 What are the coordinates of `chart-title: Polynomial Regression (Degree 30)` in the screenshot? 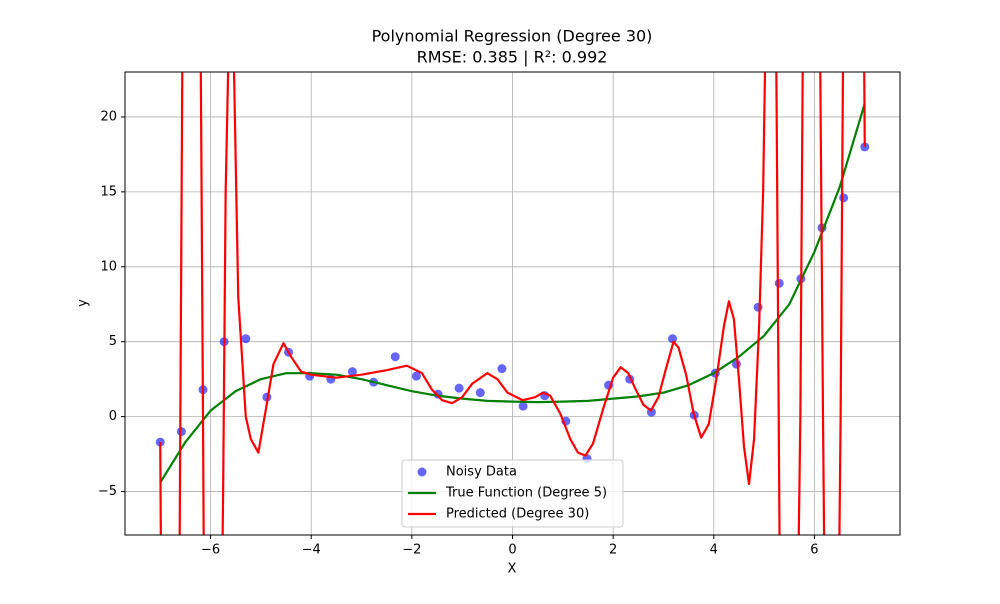 It's located at (512, 36).